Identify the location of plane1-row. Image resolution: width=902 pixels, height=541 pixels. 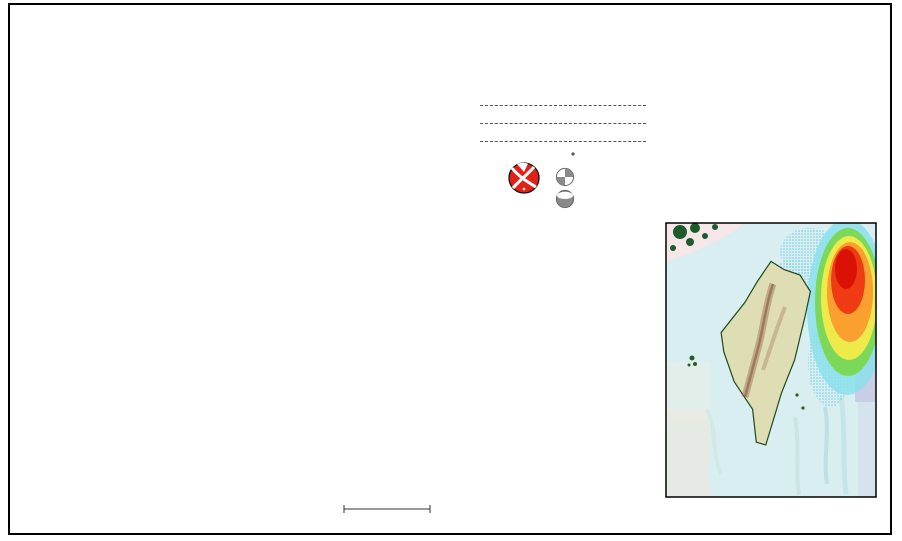
(563, 115).